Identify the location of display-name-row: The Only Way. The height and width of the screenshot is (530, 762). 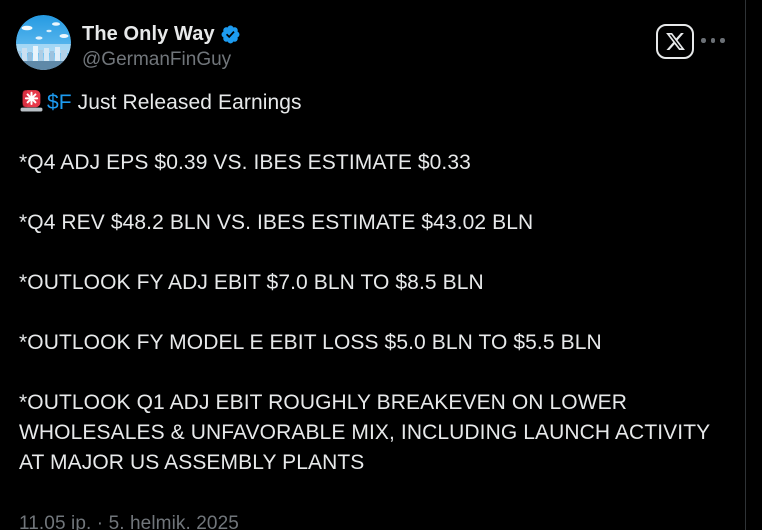
(161, 34).